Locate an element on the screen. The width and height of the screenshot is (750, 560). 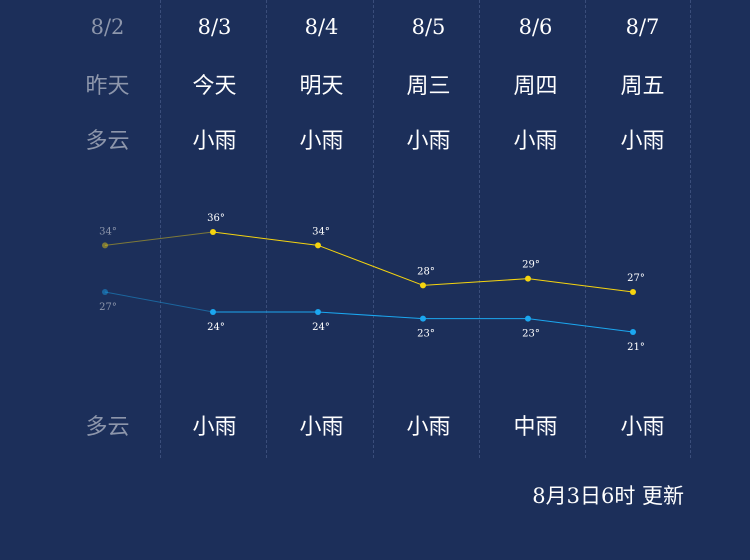
day-date: 8/2 is located at coordinates (107, 27).